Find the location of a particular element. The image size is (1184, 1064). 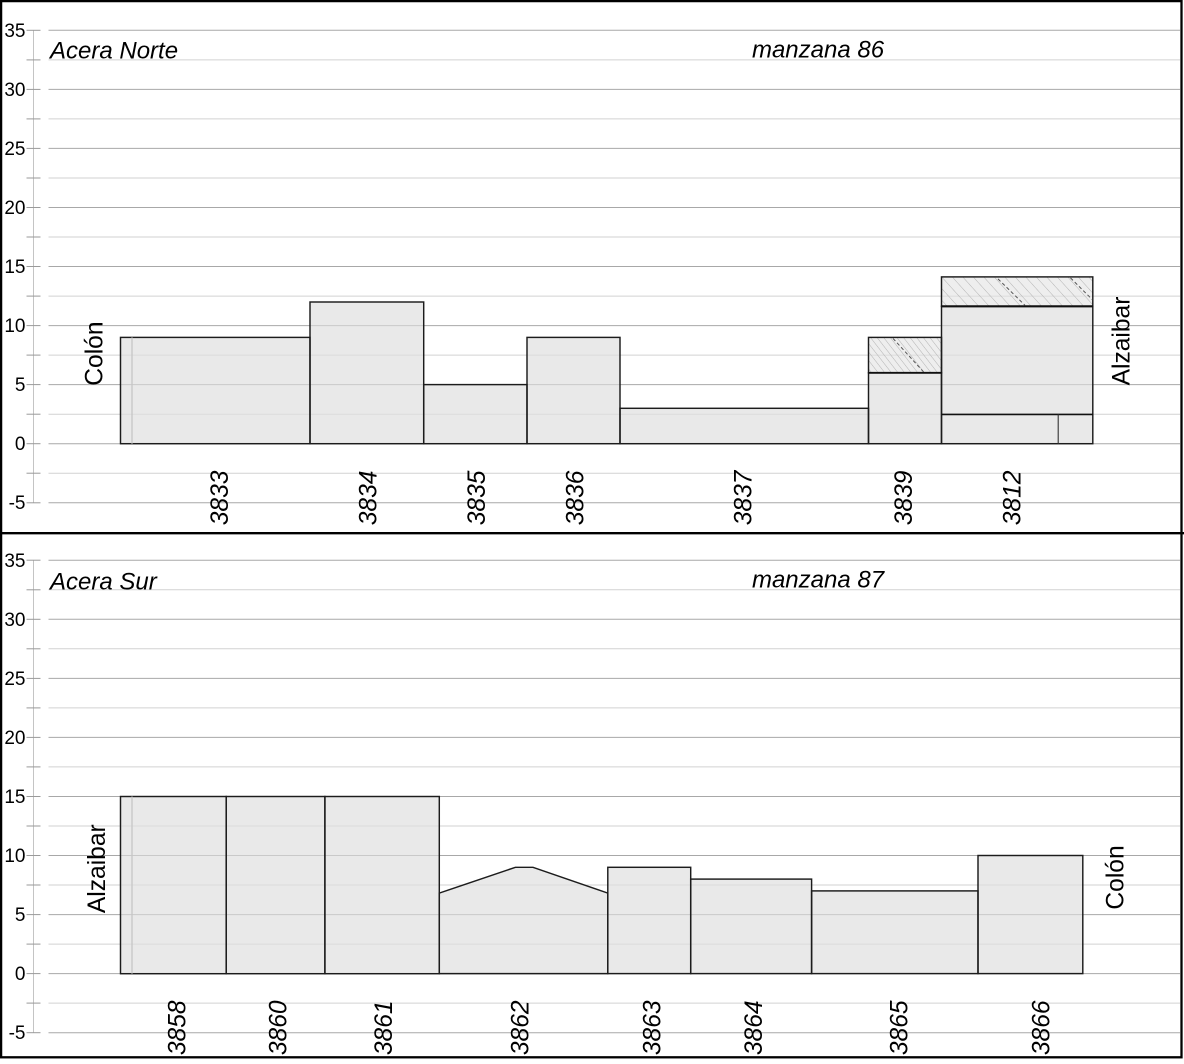

svg-text: 3836 is located at coordinates (575, 497).